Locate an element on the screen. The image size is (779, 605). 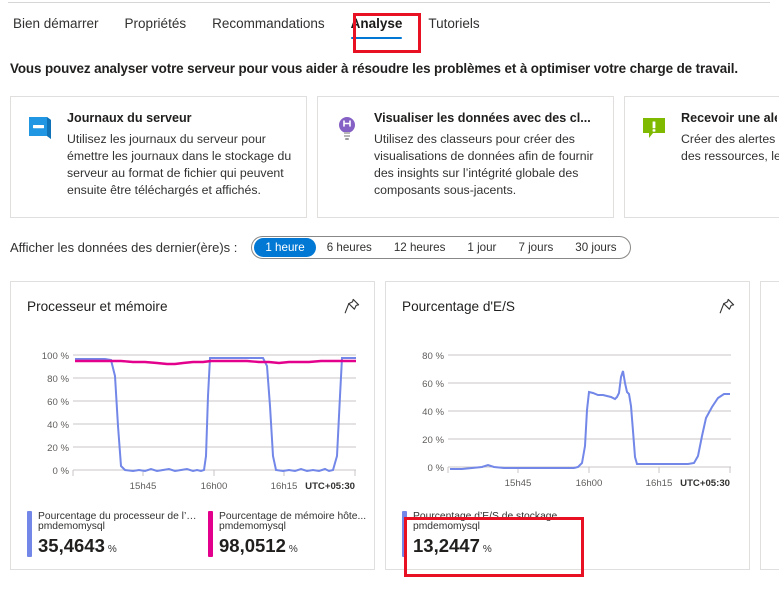
book-icon is located at coordinates (40, 128).